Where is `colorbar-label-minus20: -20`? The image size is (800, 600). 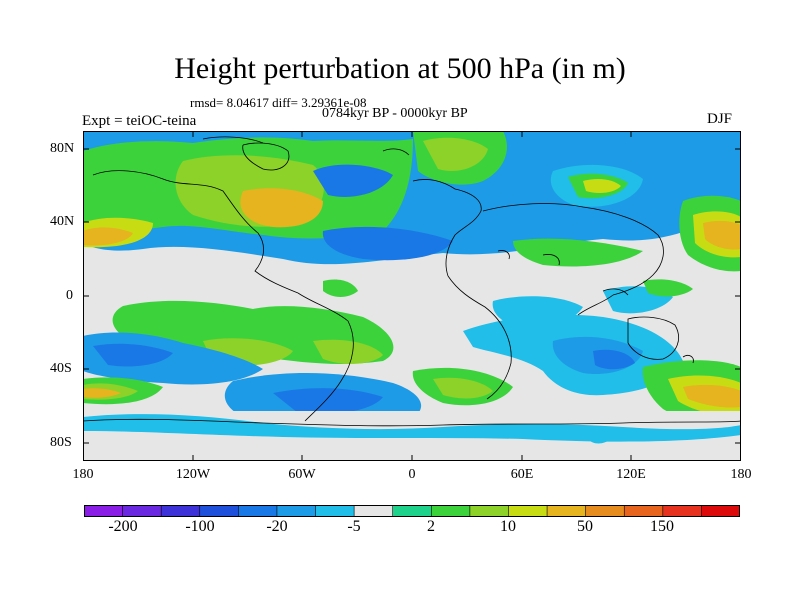
colorbar-label-minus20: -20 is located at coordinates (277, 526).